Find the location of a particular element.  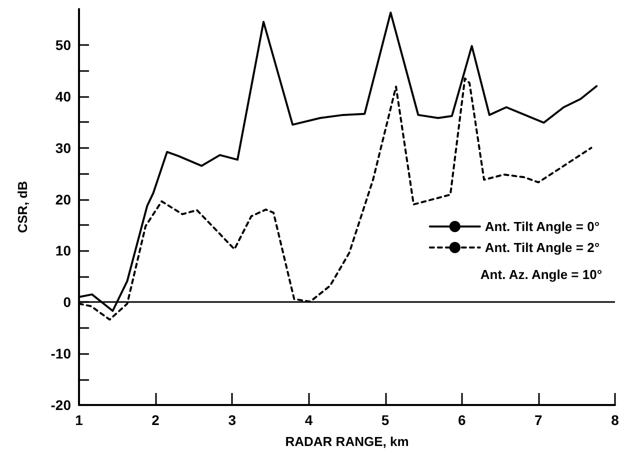

legend-label: Ant. Tilt Angle = 0° is located at coordinates (542, 226).